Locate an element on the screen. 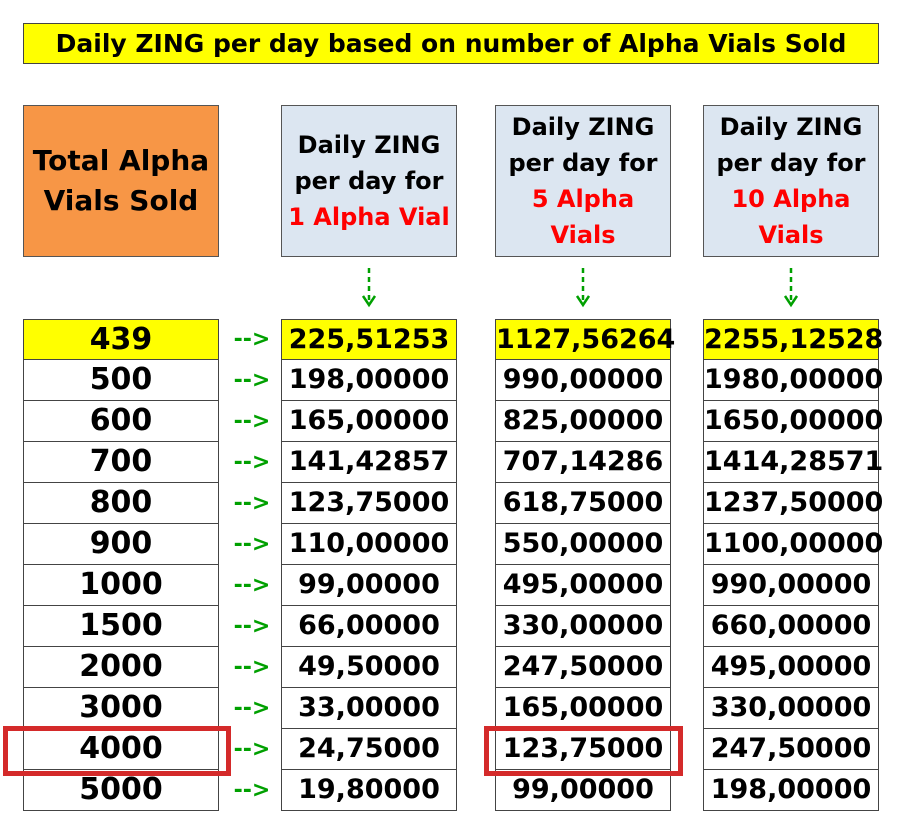 This screenshot has height=814, width=902. header-col3-line1: Daily ZING is located at coordinates (791, 127).